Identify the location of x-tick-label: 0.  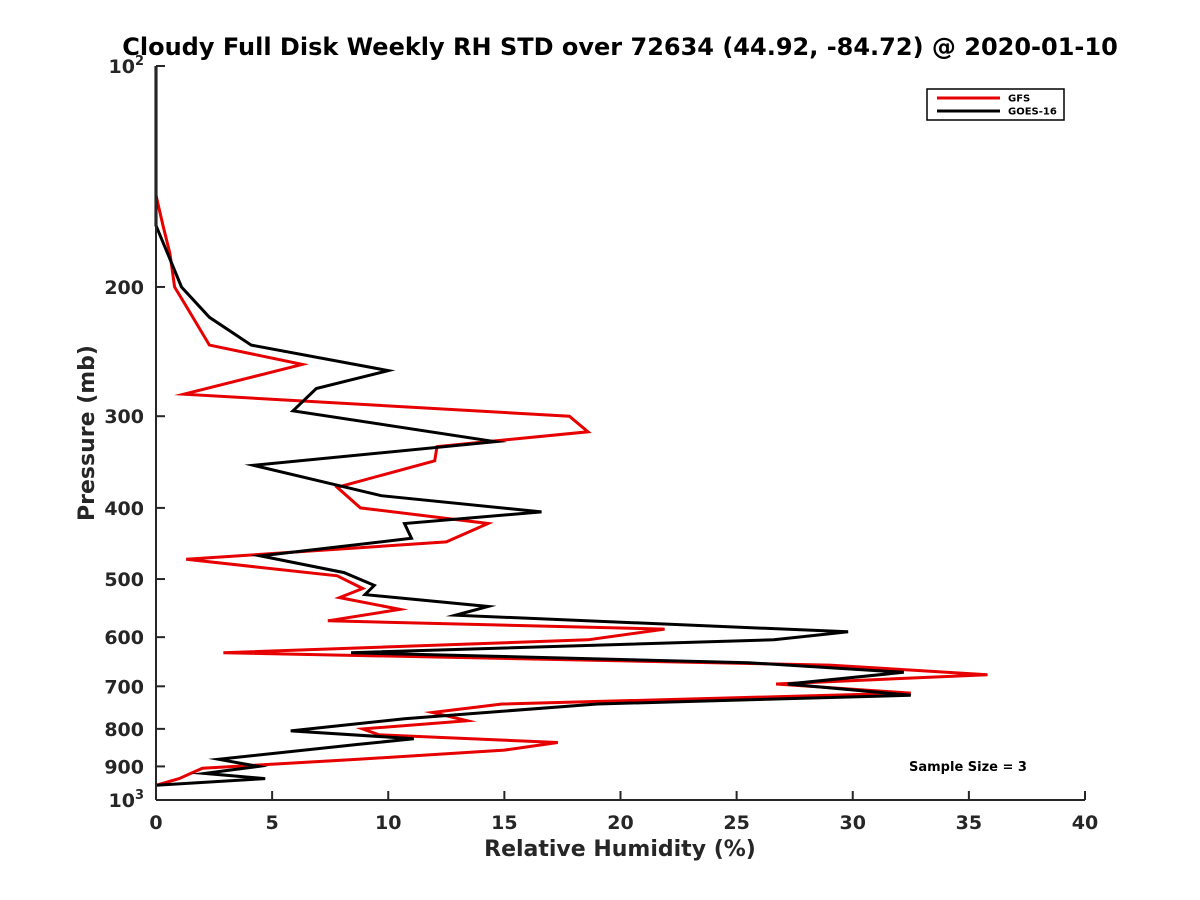
(155, 823).